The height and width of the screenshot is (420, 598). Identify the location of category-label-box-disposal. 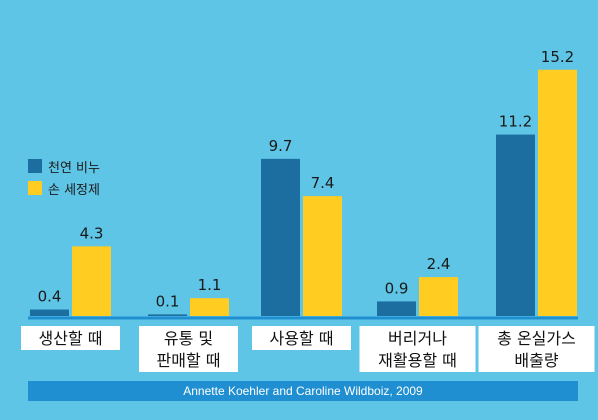
(417, 349).